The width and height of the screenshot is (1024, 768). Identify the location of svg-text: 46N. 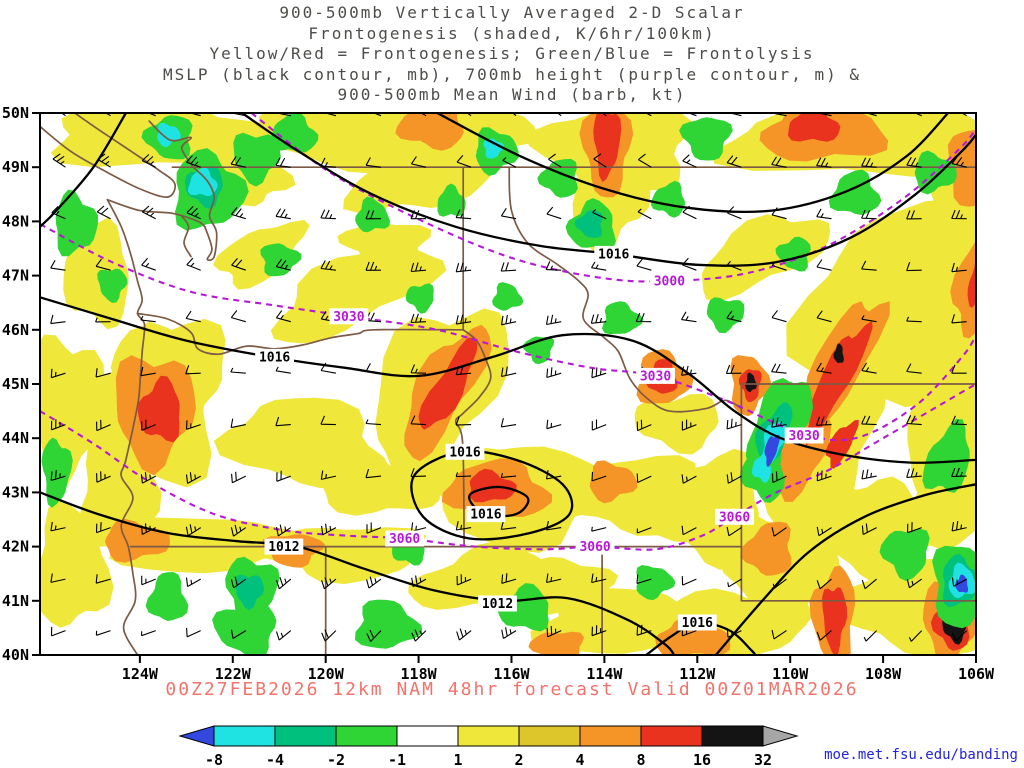
(15, 330).